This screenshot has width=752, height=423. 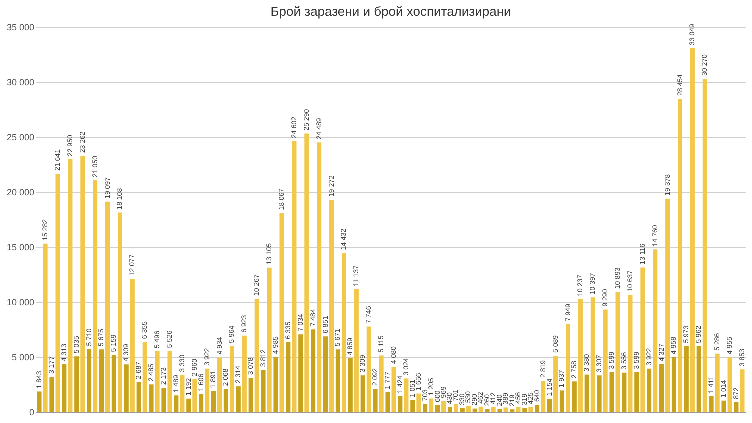 I want to click on y-tick-label: 10 000, so click(x=20, y=303).